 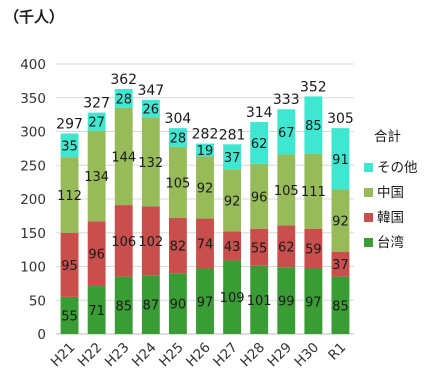 I want to click on legend-label: 台湾, so click(x=390, y=242).